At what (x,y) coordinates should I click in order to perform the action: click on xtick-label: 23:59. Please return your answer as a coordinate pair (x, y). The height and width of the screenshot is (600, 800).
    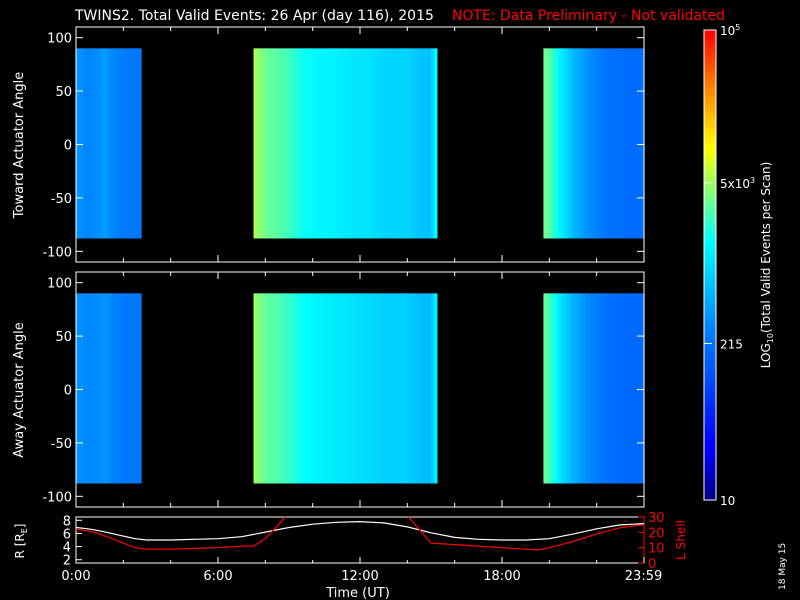
    Looking at the image, I should click on (643, 576).